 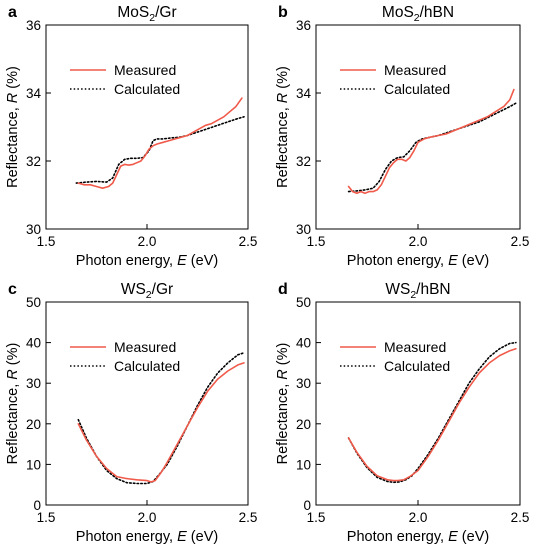 I want to click on panel-title: WS2/hBN, so click(x=417, y=291).